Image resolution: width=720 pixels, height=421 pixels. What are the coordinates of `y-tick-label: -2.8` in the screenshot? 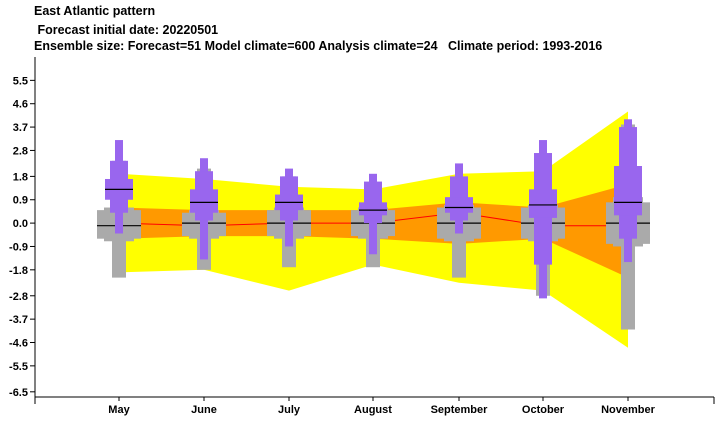 It's located at (18, 297).